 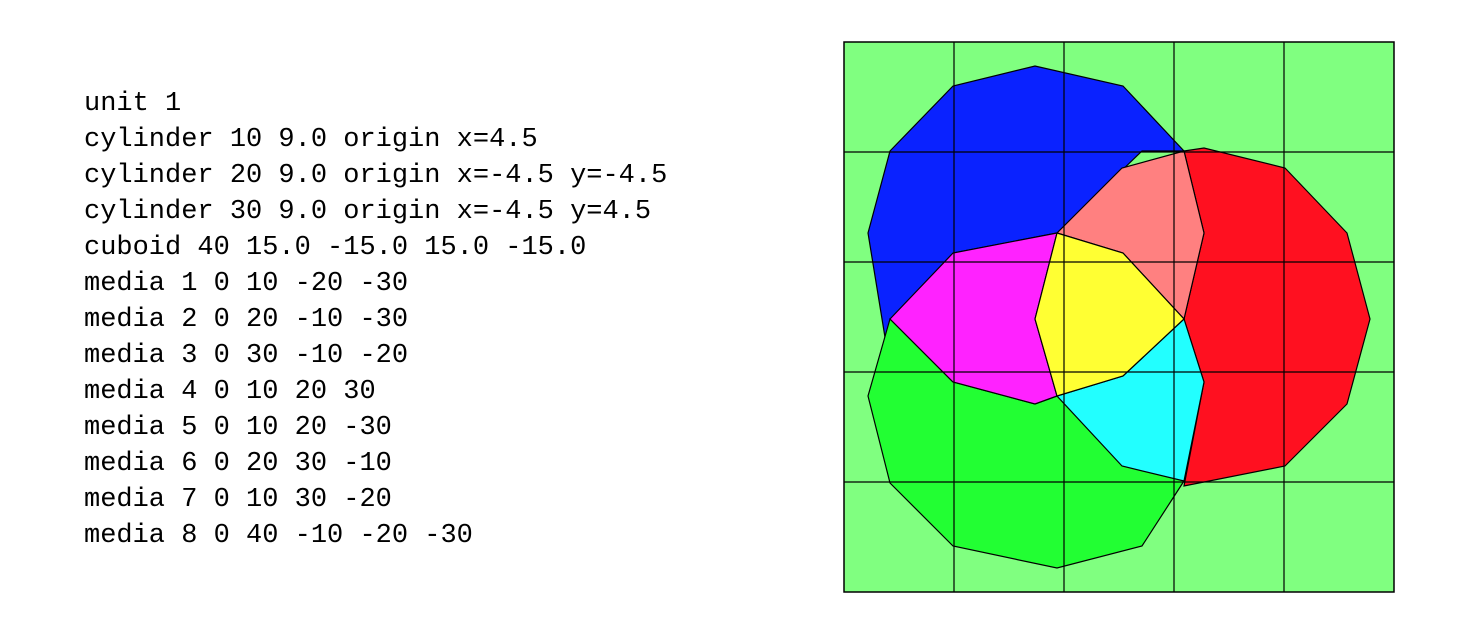 I want to click on code-line: cylinder 10 9.0 origin x=4.5, so click(x=311, y=140).